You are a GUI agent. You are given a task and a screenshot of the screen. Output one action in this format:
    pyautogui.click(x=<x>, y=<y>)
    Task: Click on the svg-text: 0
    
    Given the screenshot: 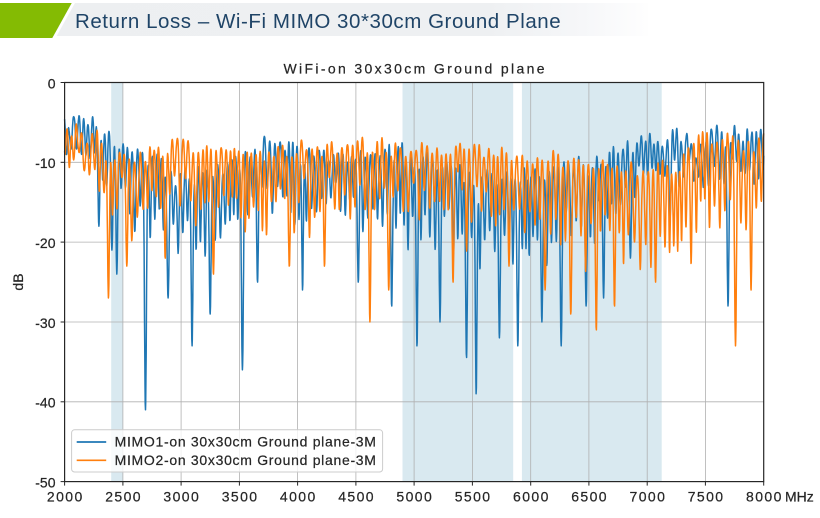 What is the action you would take?
    pyautogui.click(x=52, y=83)
    